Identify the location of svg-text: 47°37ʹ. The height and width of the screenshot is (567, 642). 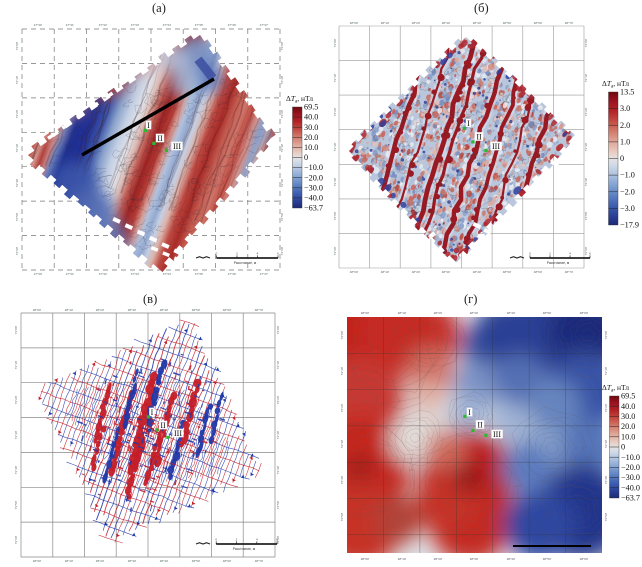
(264, 274).